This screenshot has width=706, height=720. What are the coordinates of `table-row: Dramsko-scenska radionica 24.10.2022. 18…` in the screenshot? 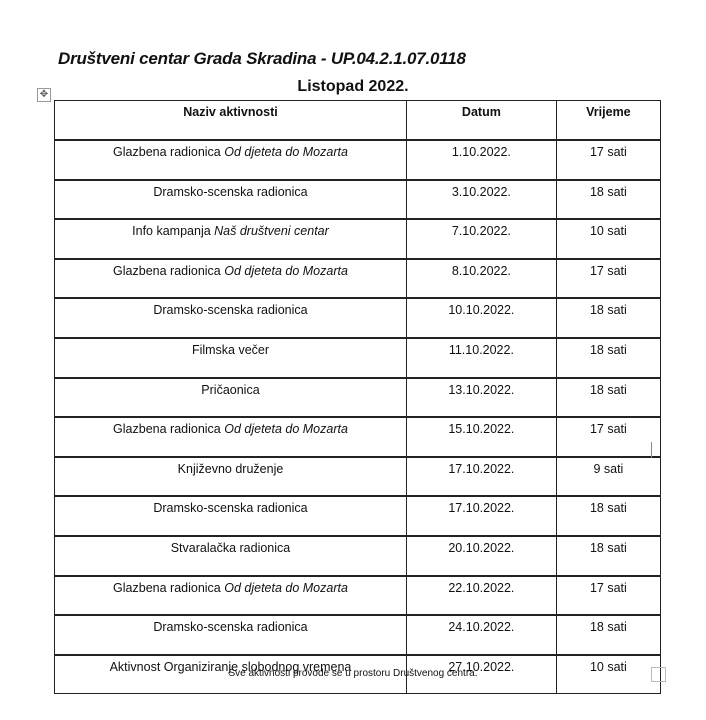 It's located at (358, 635).